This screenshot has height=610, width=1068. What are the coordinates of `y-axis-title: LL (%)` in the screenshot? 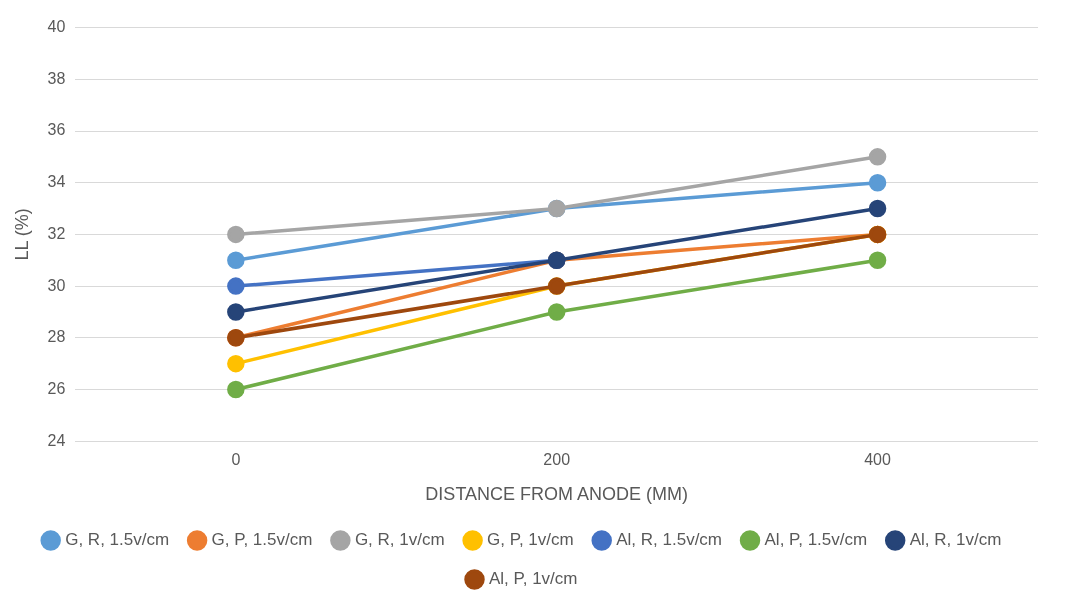 It's located at (21, 234).